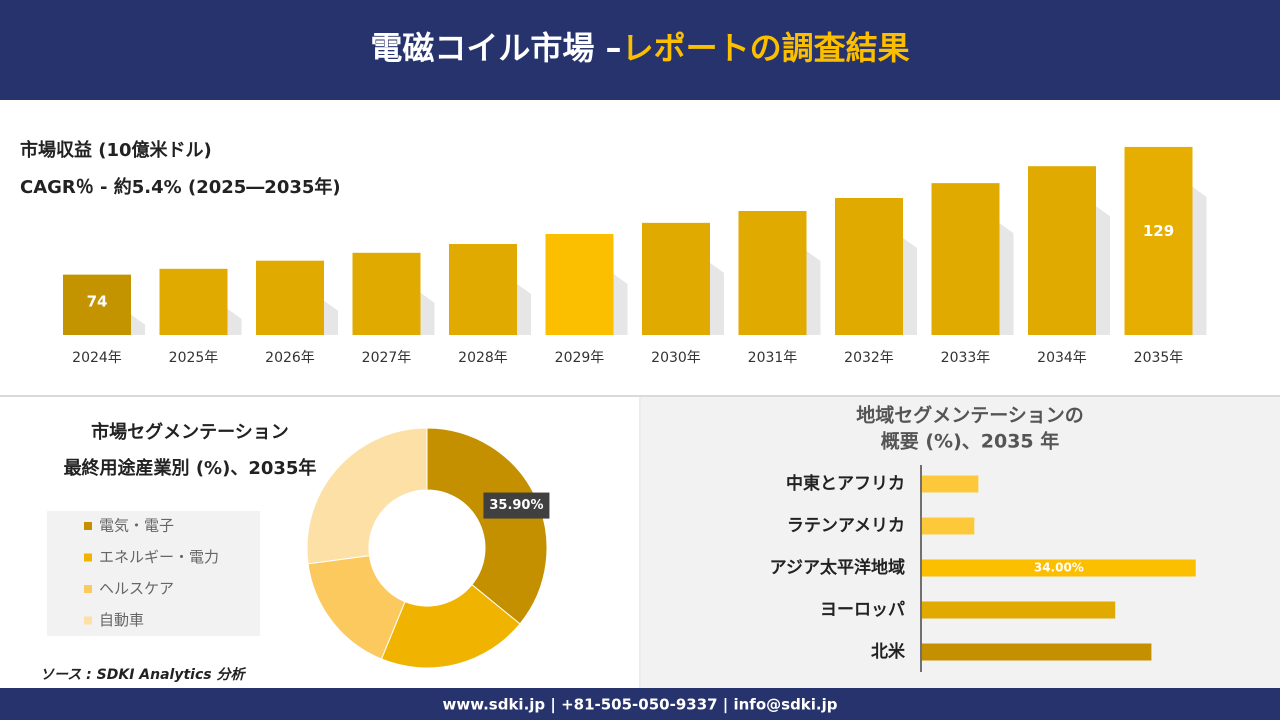 This screenshot has width=1280, height=720. What do you see at coordinates (676, 358) in the screenshot?
I see `x-tick-label: 2030年` at bounding box center [676, 358].